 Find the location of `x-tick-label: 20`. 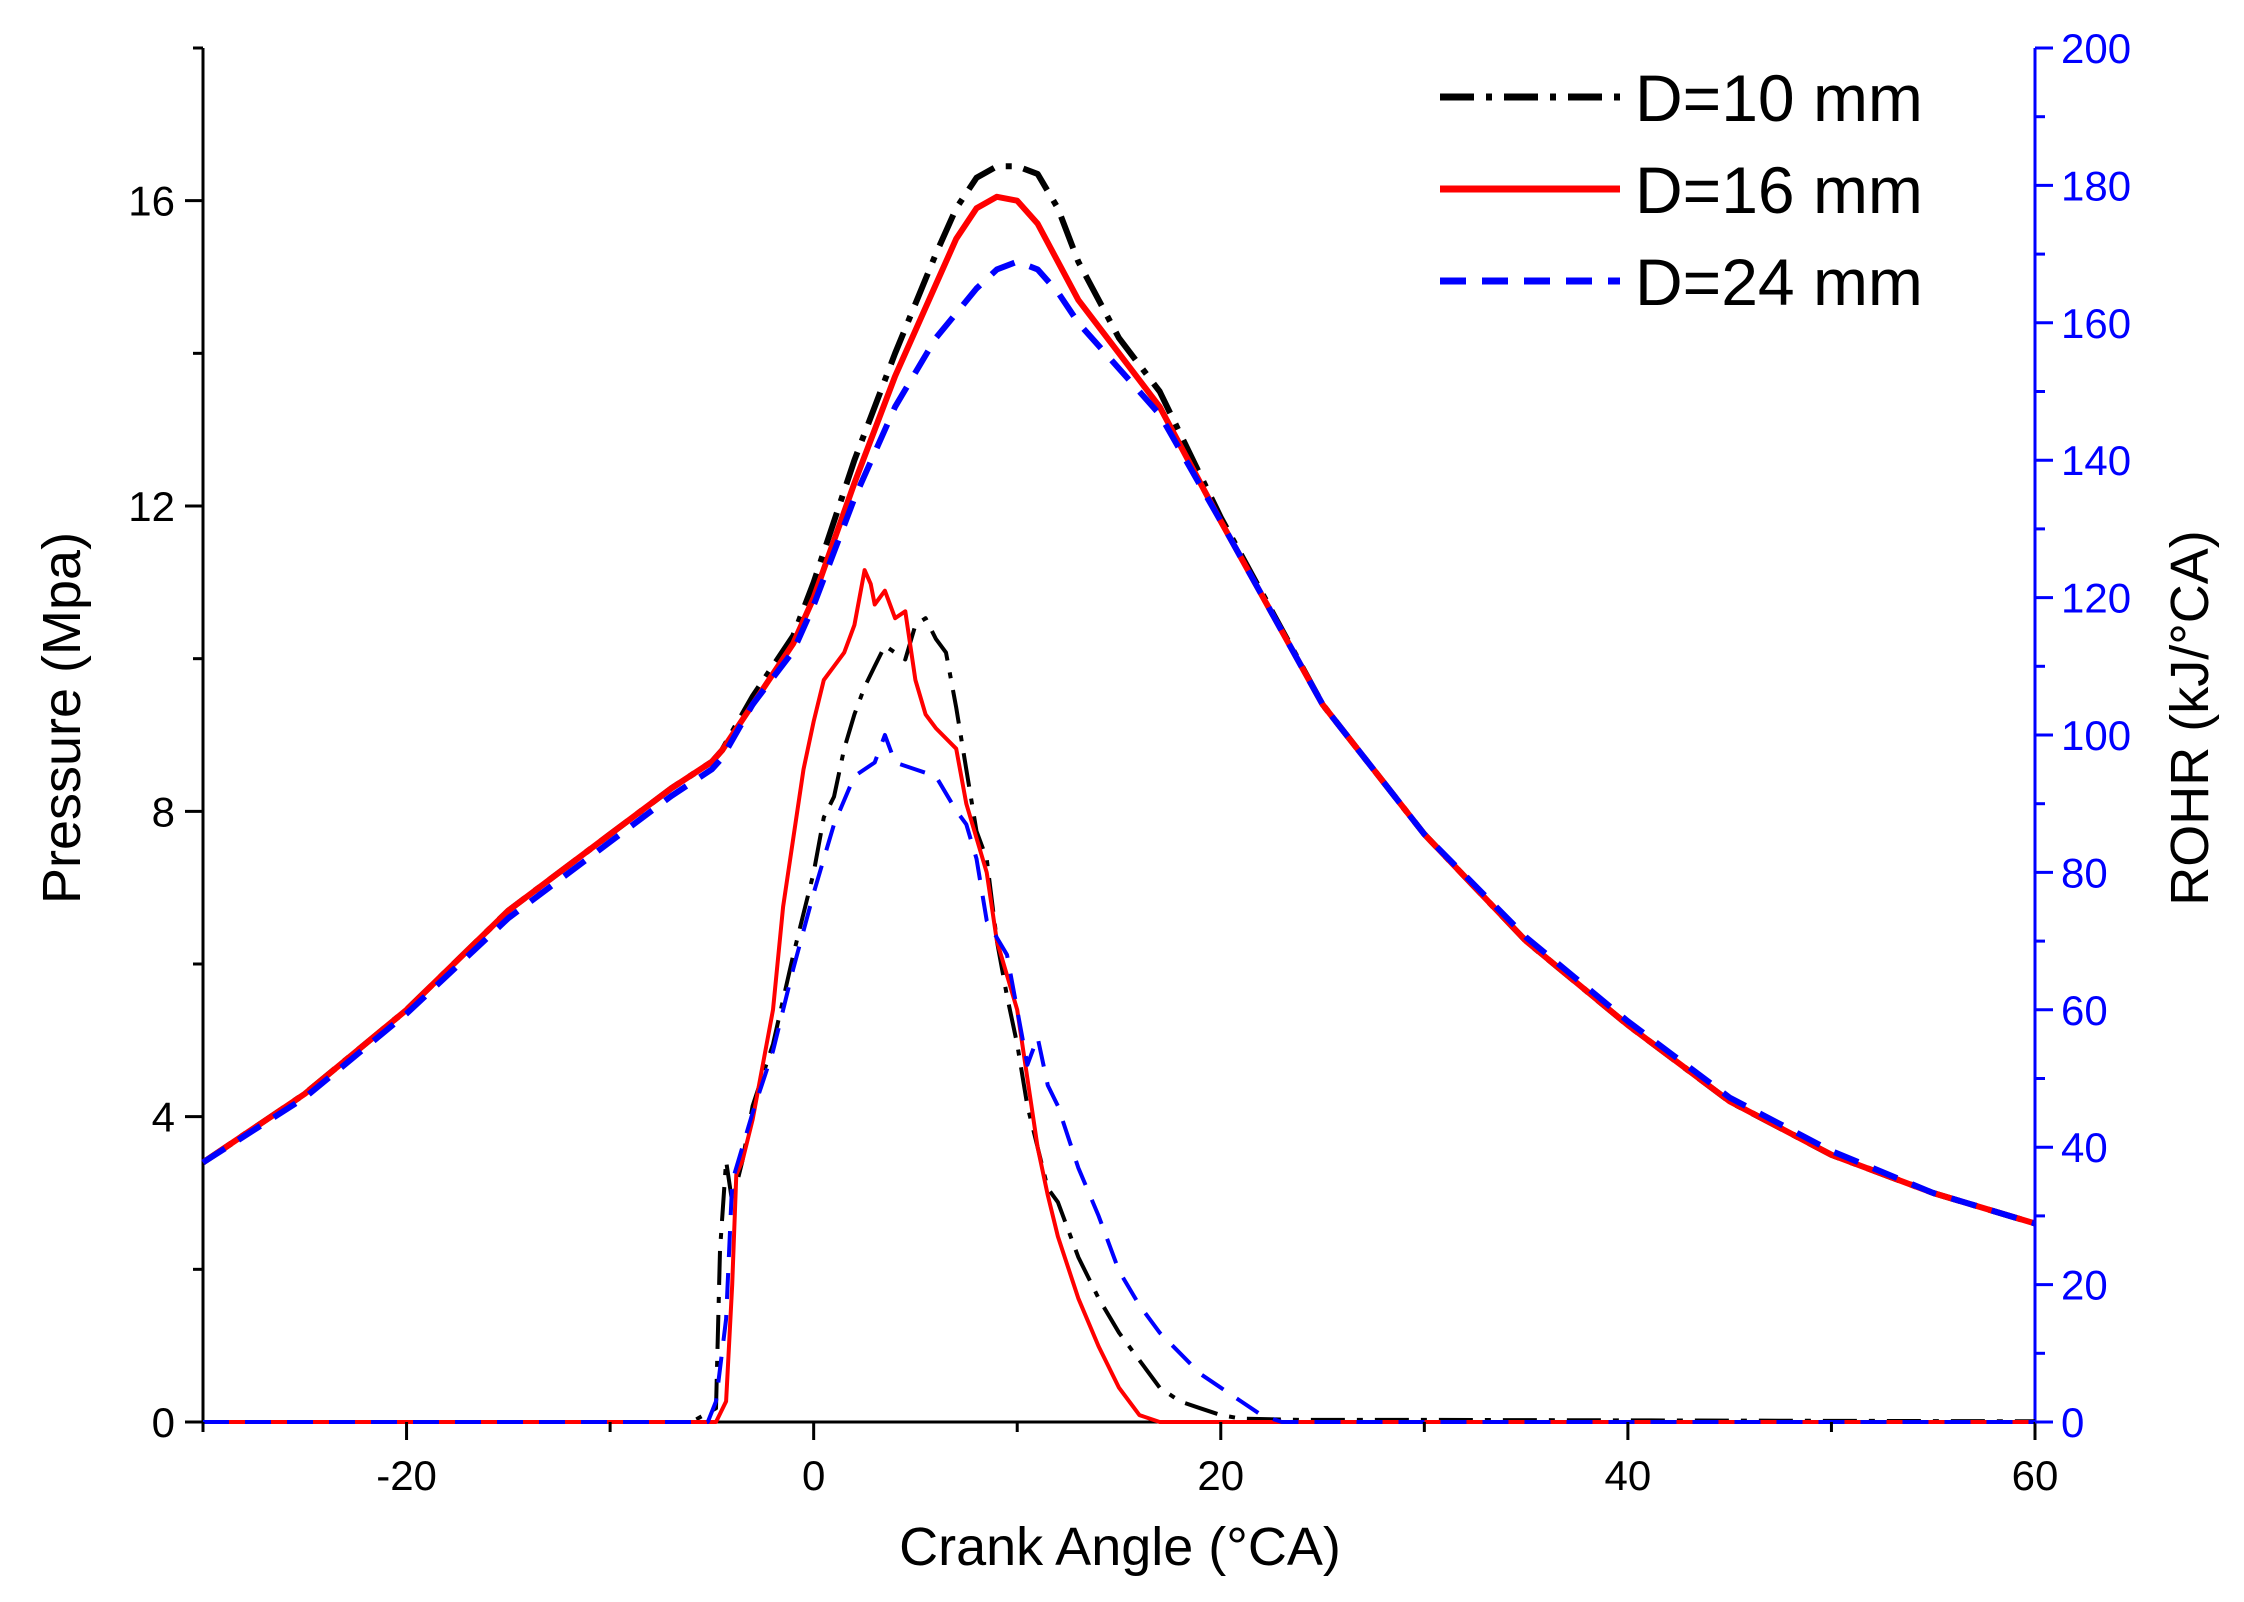

x-tick-label: 20 is located at coordinates (1220, 1475).